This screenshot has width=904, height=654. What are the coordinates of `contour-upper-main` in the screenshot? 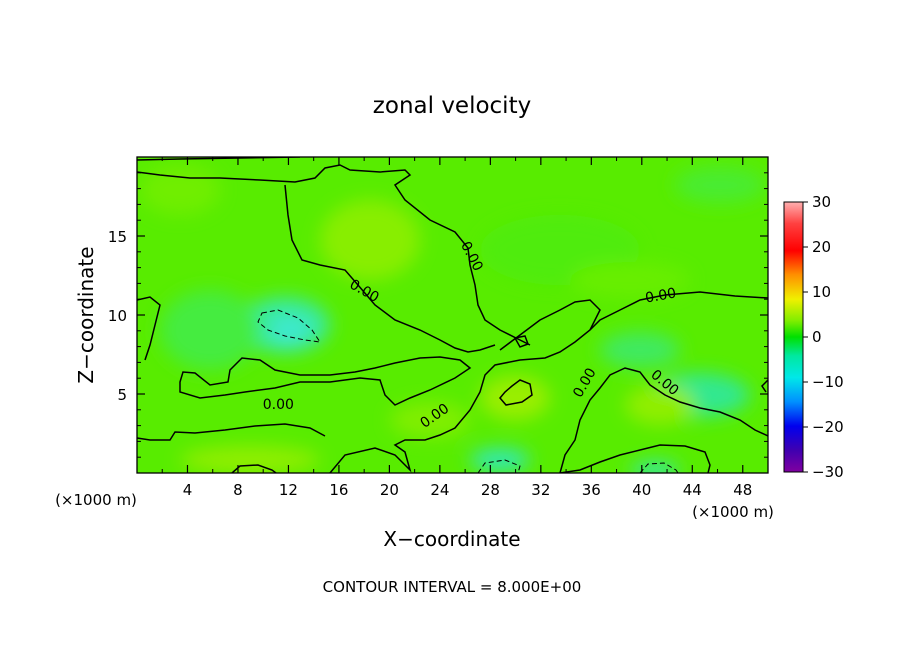 It's located at (334, 255).